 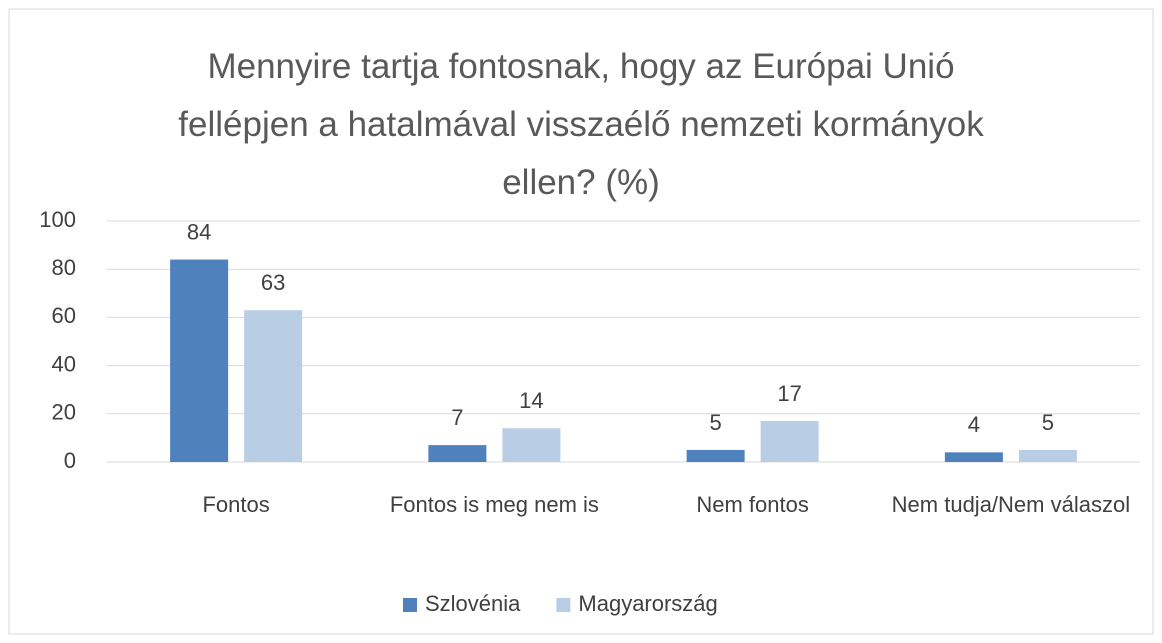 What do you see at coordinates (273, 282) in the screenshot?
I see `data-label: 63` at bounding box center [273, 282].